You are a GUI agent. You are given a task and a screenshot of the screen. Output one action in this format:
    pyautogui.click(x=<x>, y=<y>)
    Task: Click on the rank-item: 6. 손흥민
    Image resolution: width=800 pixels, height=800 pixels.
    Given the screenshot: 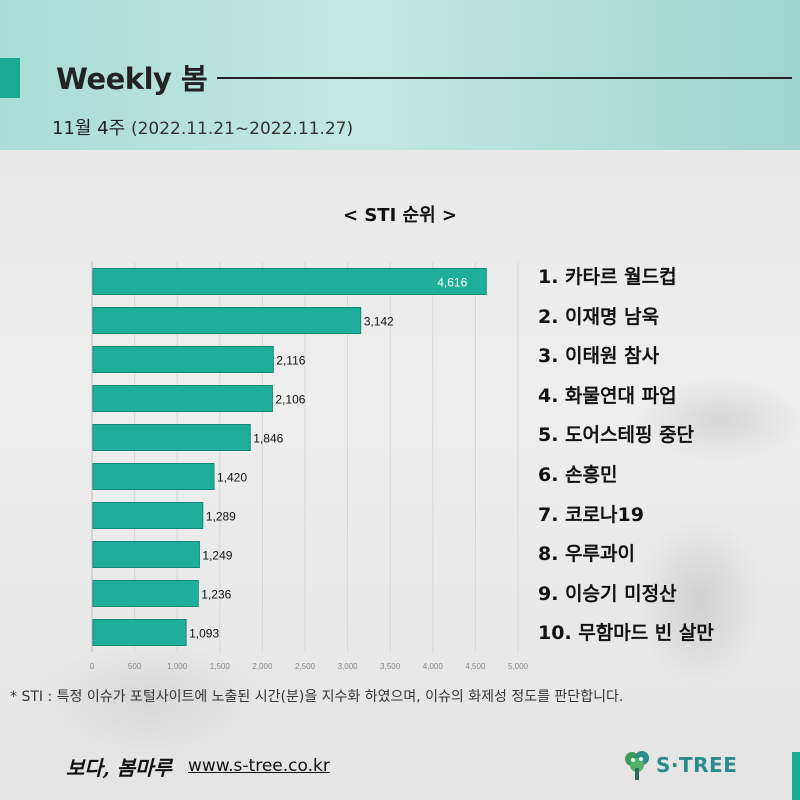 What is the action you would take?
    pyautogui.click(x=578, y=475)
    